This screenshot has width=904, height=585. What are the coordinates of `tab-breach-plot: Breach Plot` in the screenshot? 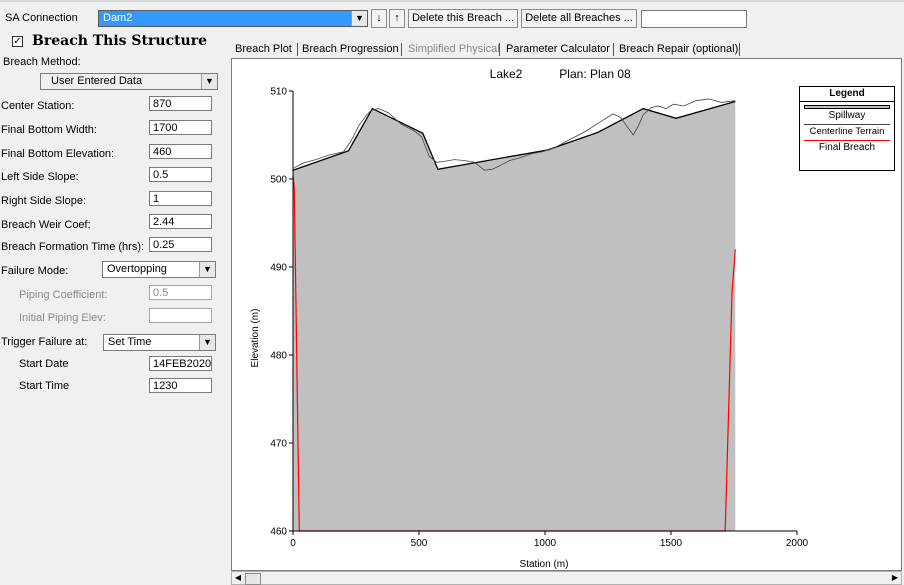 It's located at (263, 49).